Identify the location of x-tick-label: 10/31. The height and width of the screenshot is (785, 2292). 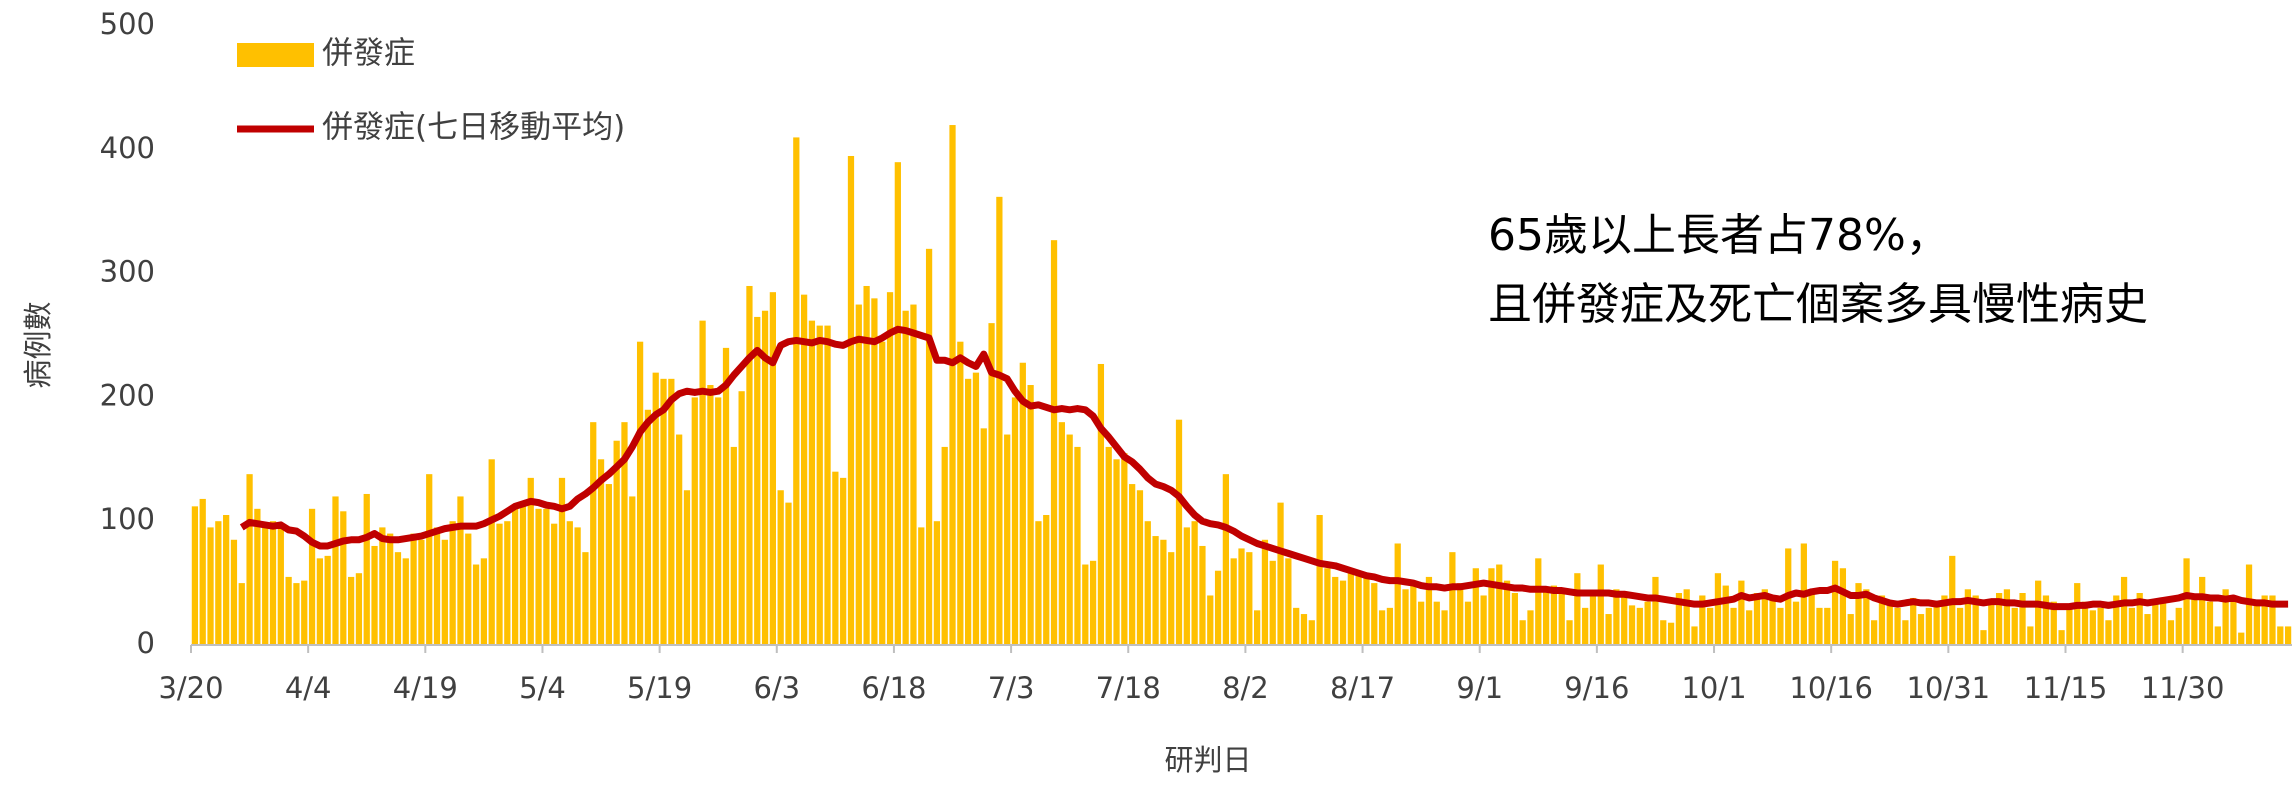
(1949, 688).